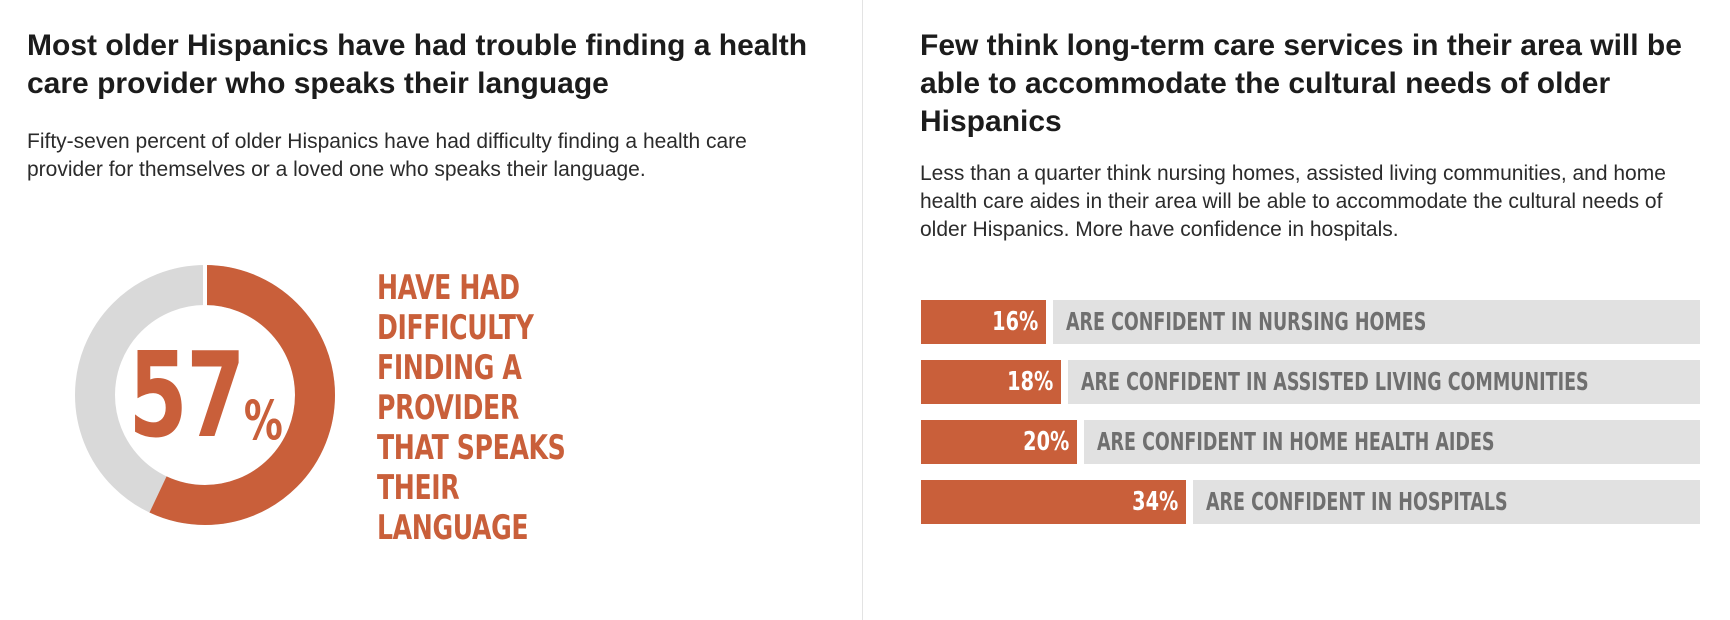 The width and height of the screenshot is (1730, 620). I want to click on bar-value-label: 34%, so click(1154, 502).